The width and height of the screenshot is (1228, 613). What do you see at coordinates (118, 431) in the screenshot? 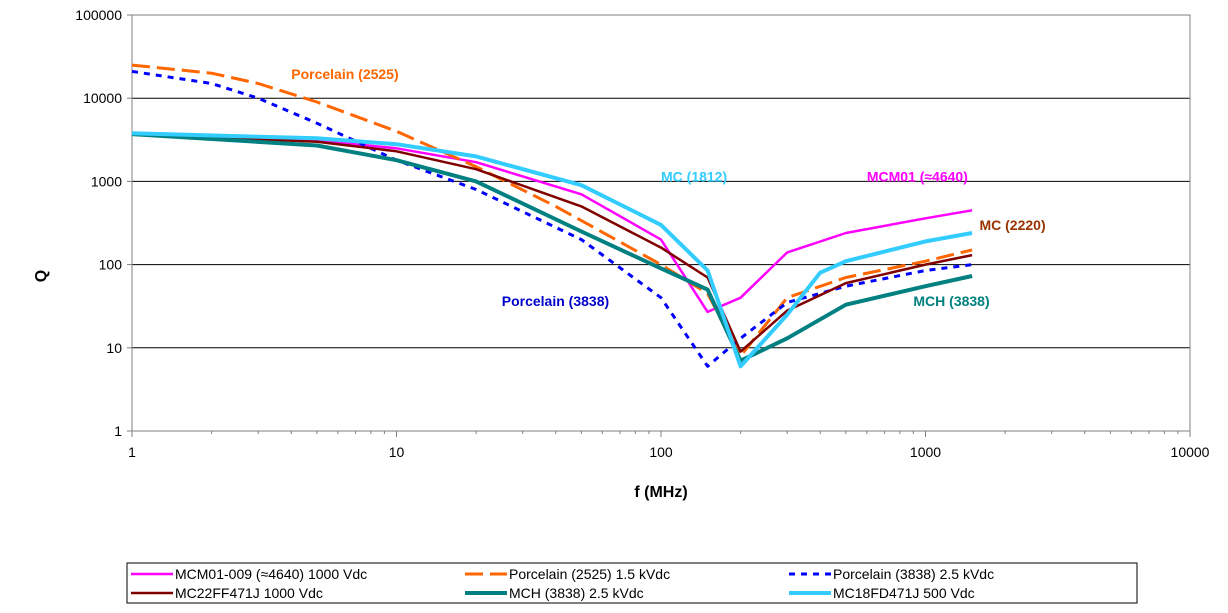
I see `y-tick-label: 1` at bounding box center [118, 431].